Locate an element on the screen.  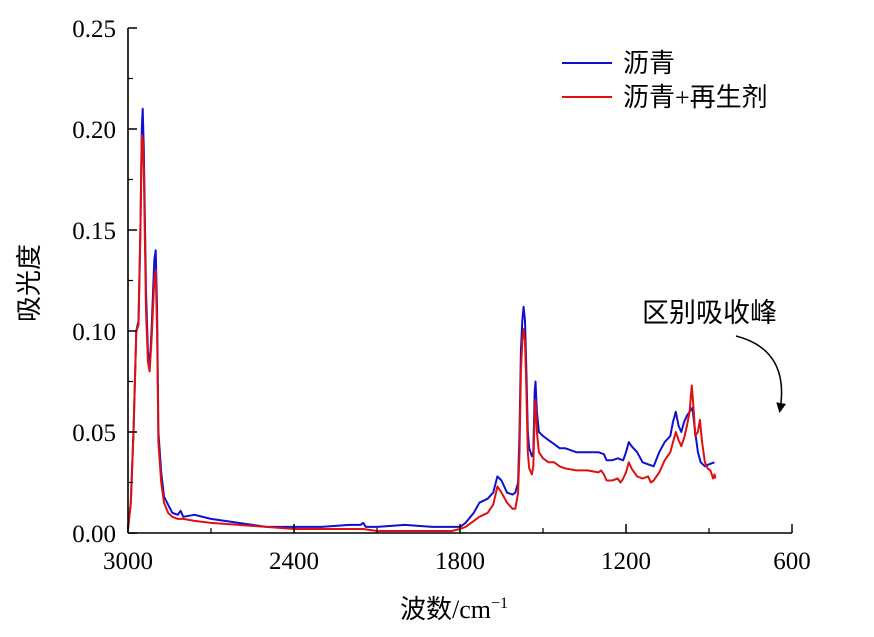
x-axis-title: 波数/cm−1 is located at coordinates (454, 609).